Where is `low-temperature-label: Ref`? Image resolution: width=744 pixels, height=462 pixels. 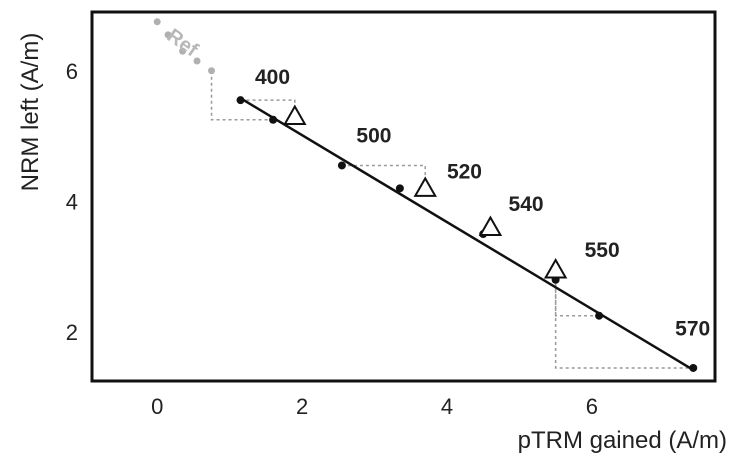 low-temperature-label: Ref is located at coordinates (182, 43).